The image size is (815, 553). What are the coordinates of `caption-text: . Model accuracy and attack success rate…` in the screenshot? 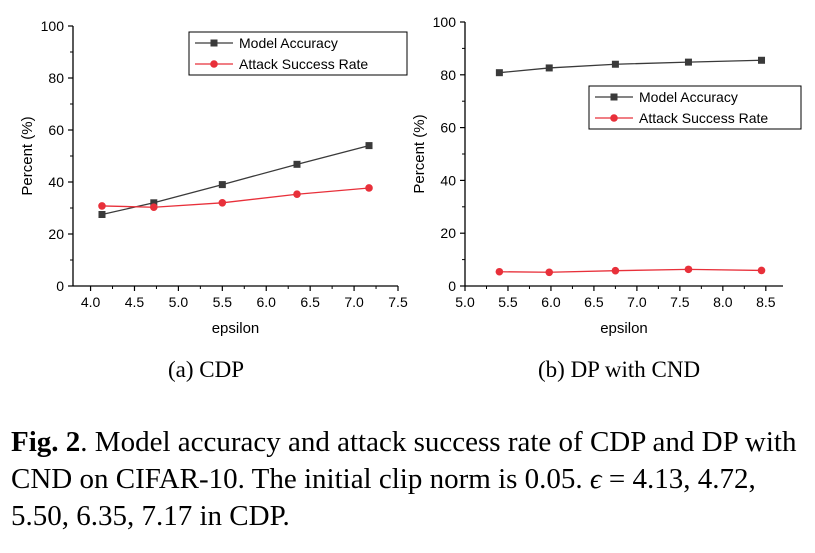 It's located at (404, 460).